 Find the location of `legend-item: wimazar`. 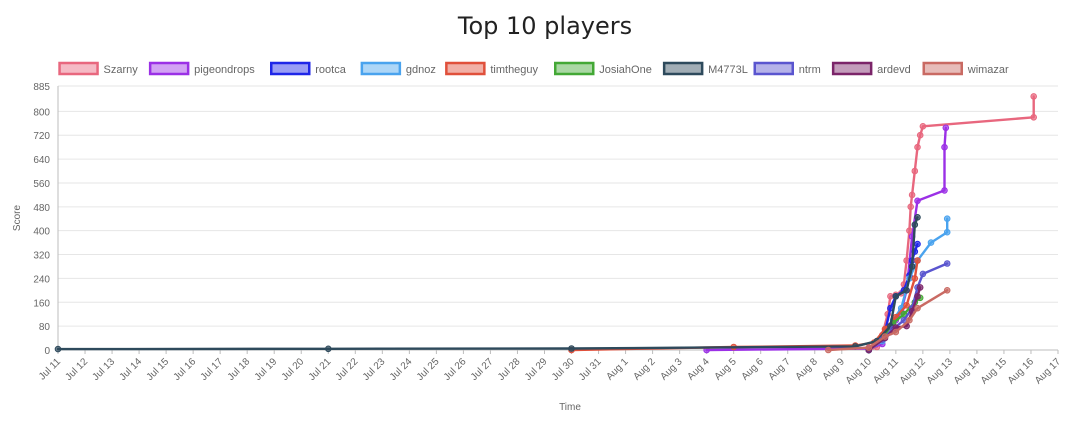

legend-item: wimazar is located at coordinates (965, 68).